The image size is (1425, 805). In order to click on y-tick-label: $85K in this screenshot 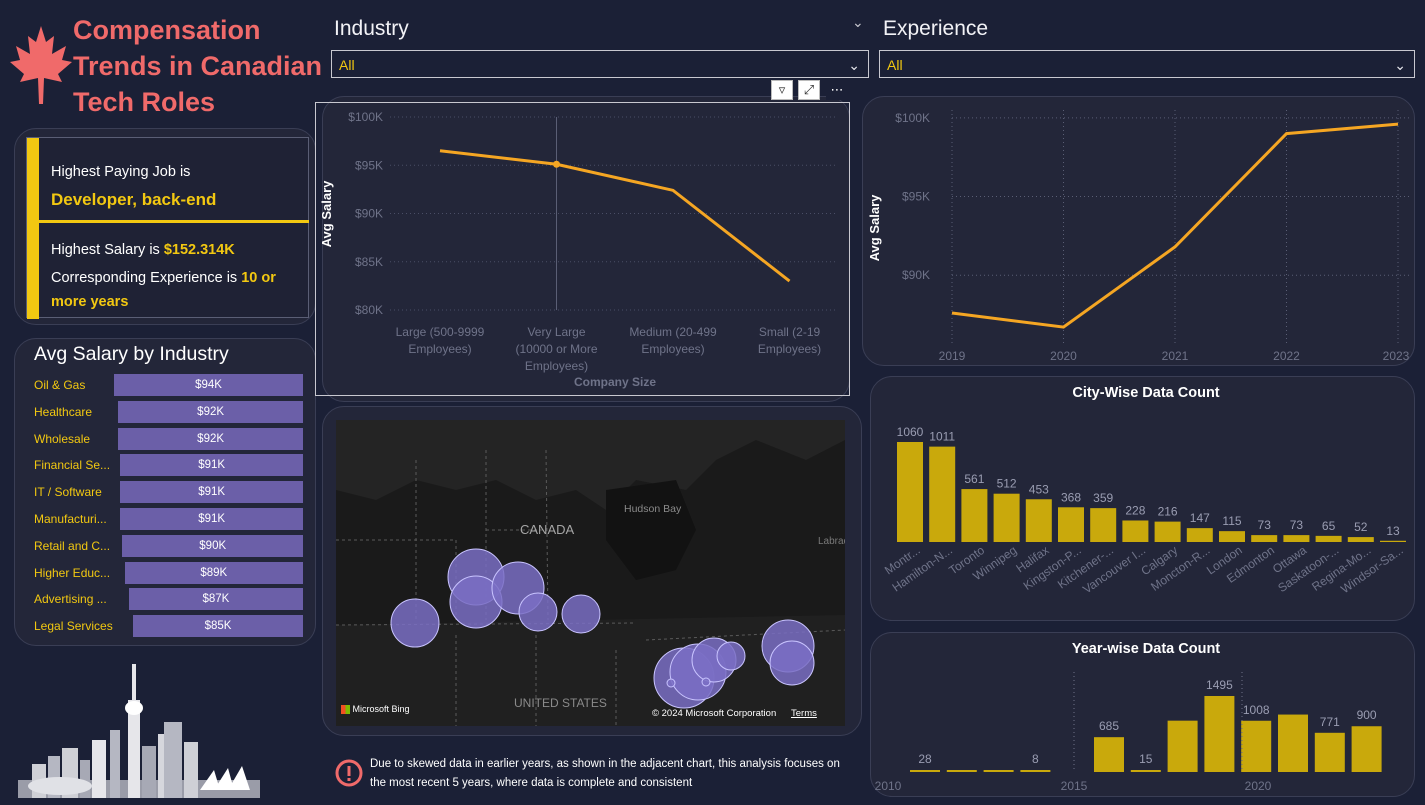, I will do `click(369, 262)`.